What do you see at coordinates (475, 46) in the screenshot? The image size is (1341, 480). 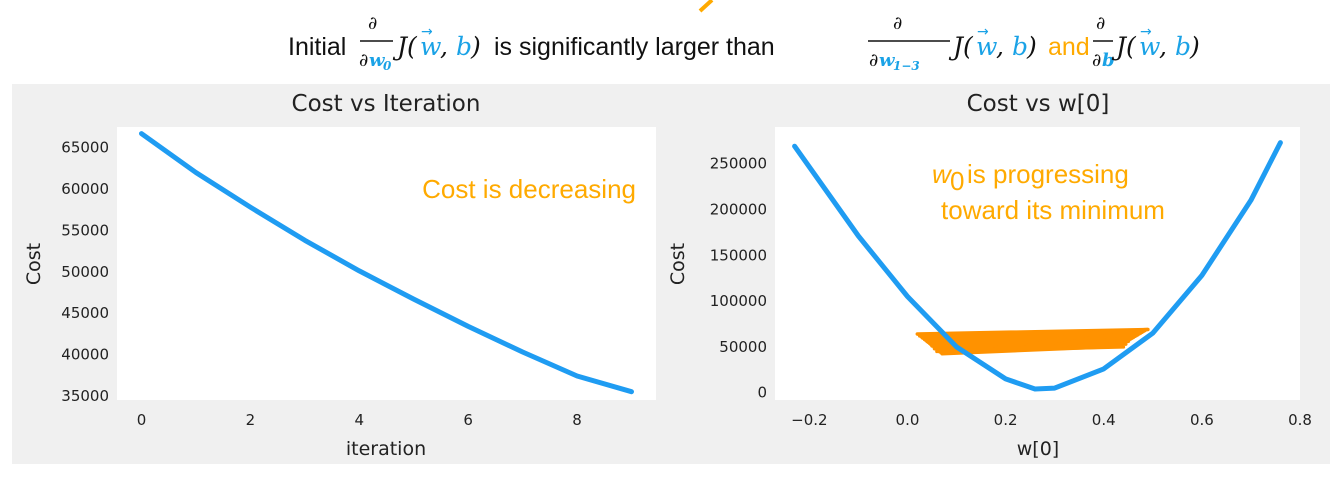 I see `caption-close-1: )` at bounding box center [475, 46].